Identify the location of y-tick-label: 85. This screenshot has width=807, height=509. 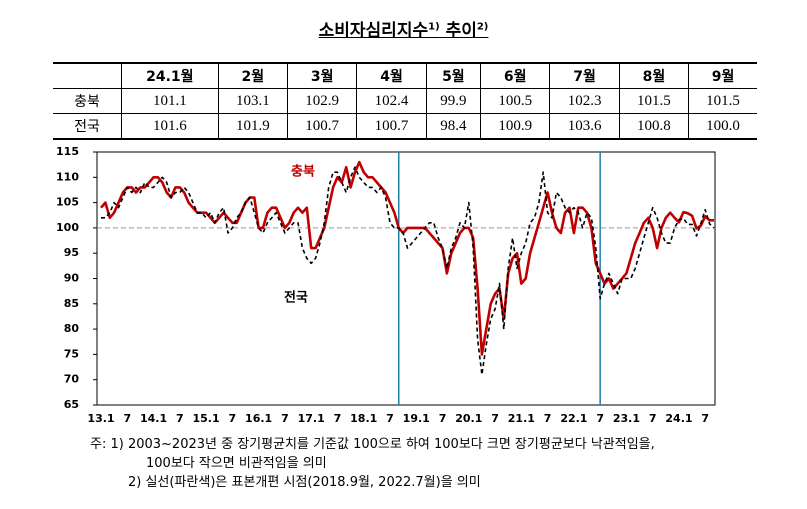
(71, 303).